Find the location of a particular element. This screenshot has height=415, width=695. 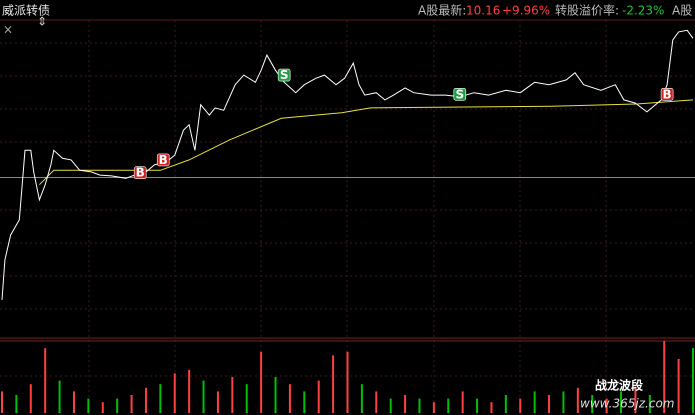

quote-price: 10.16 is located at coordinates (483, 11).